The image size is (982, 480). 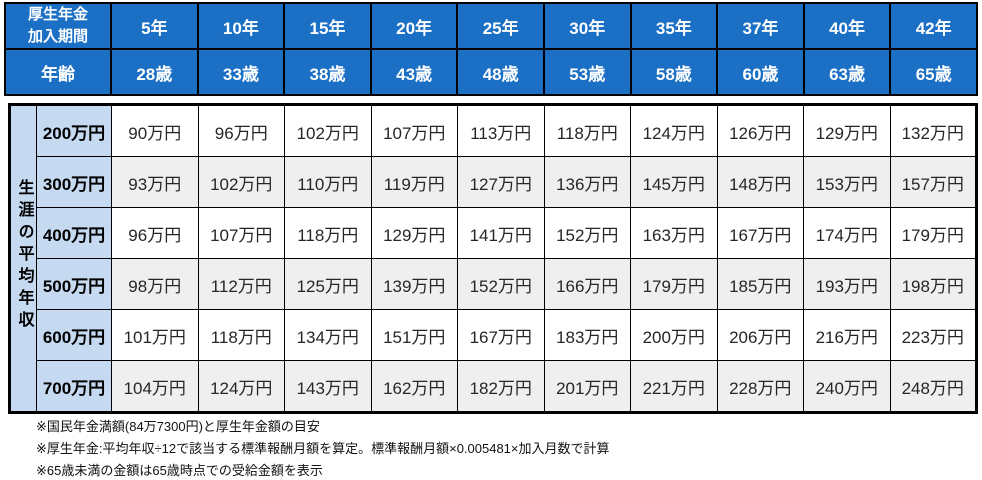 I want to click on period-header: 25年, so click(x=500, y=26).